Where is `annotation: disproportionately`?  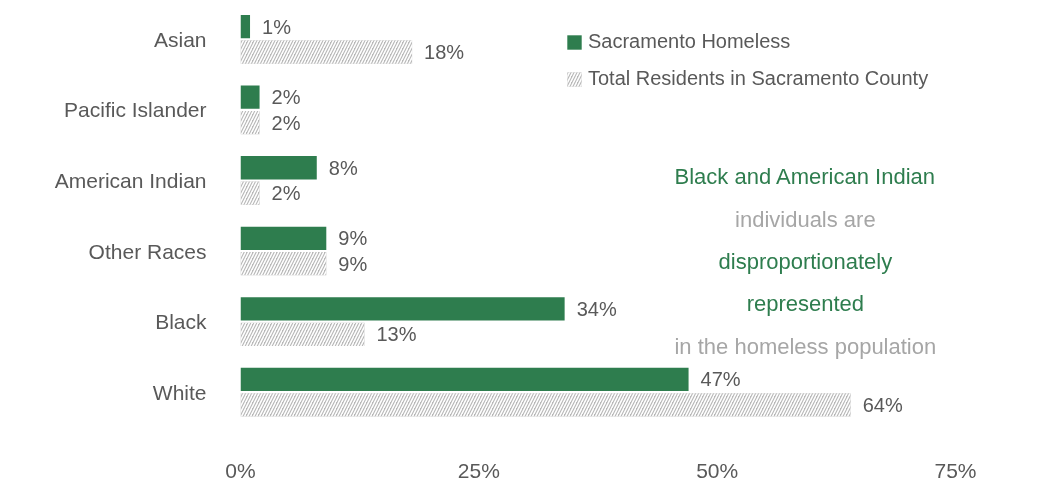 annotation: disproportionately is located at coordinates (805, 262).